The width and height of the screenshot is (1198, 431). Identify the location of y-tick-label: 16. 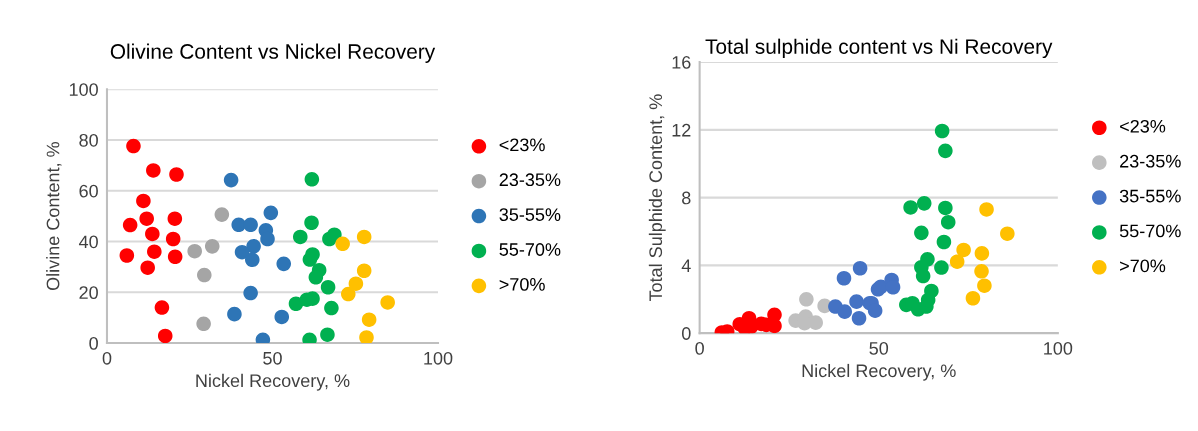
(681, 62).